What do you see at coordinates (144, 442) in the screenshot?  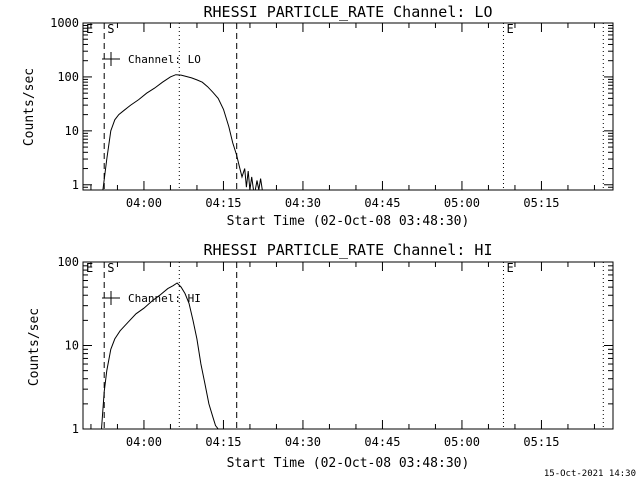 I see `panel-hi-x-tick-label: 04:00` at bounding box center [144, 442].